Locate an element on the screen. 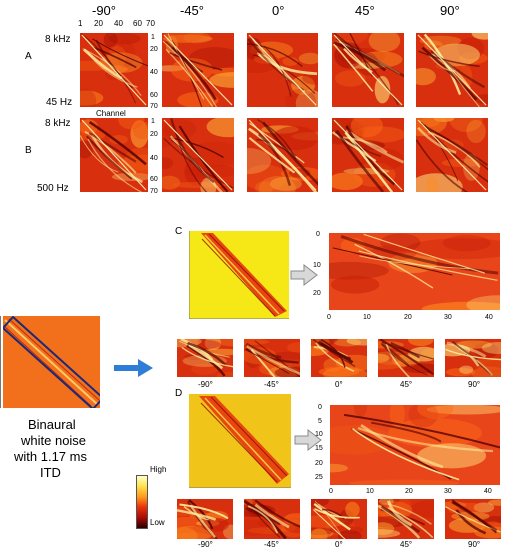 The width and height of the screenshot is (505, 550). panel-c-y-tick: 10 is located at coordinates (317, 265).